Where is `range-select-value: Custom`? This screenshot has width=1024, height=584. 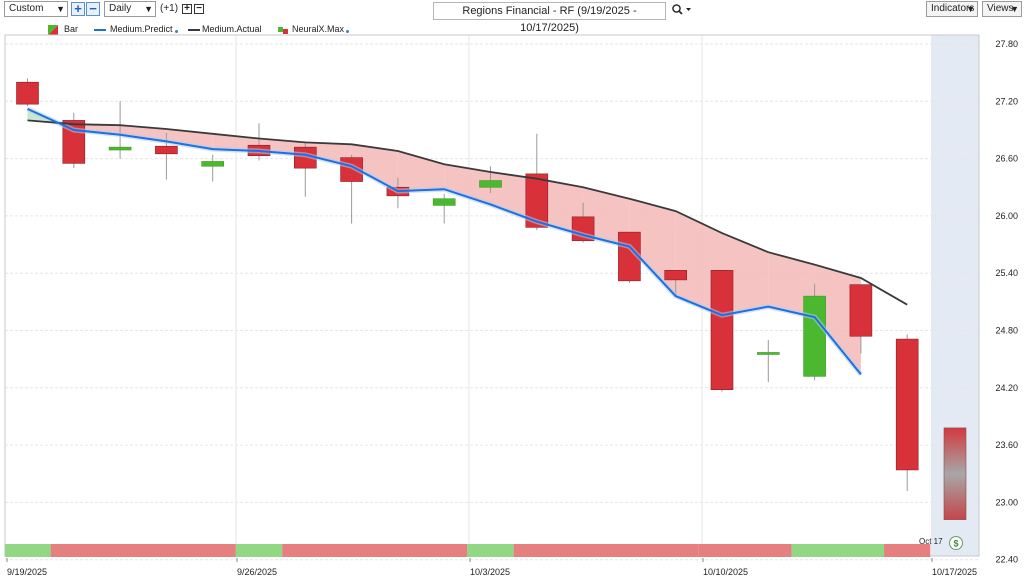 range-select-value: Custom is located at coordinates (26, 8).